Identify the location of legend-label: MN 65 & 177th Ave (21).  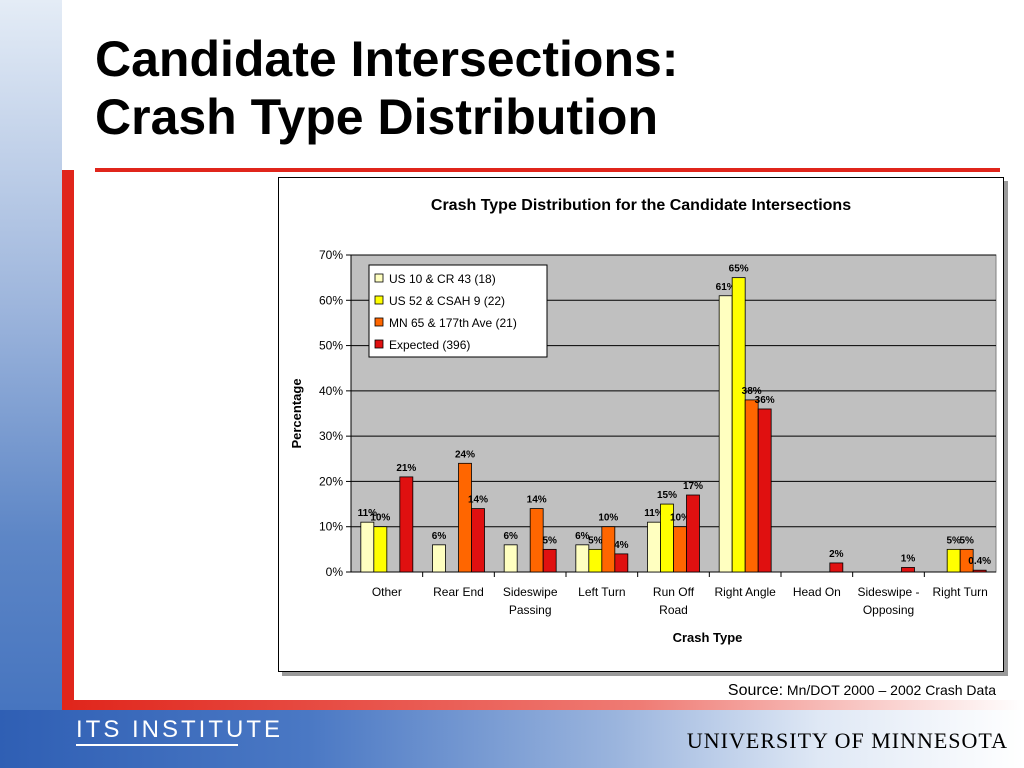
(453, 323).